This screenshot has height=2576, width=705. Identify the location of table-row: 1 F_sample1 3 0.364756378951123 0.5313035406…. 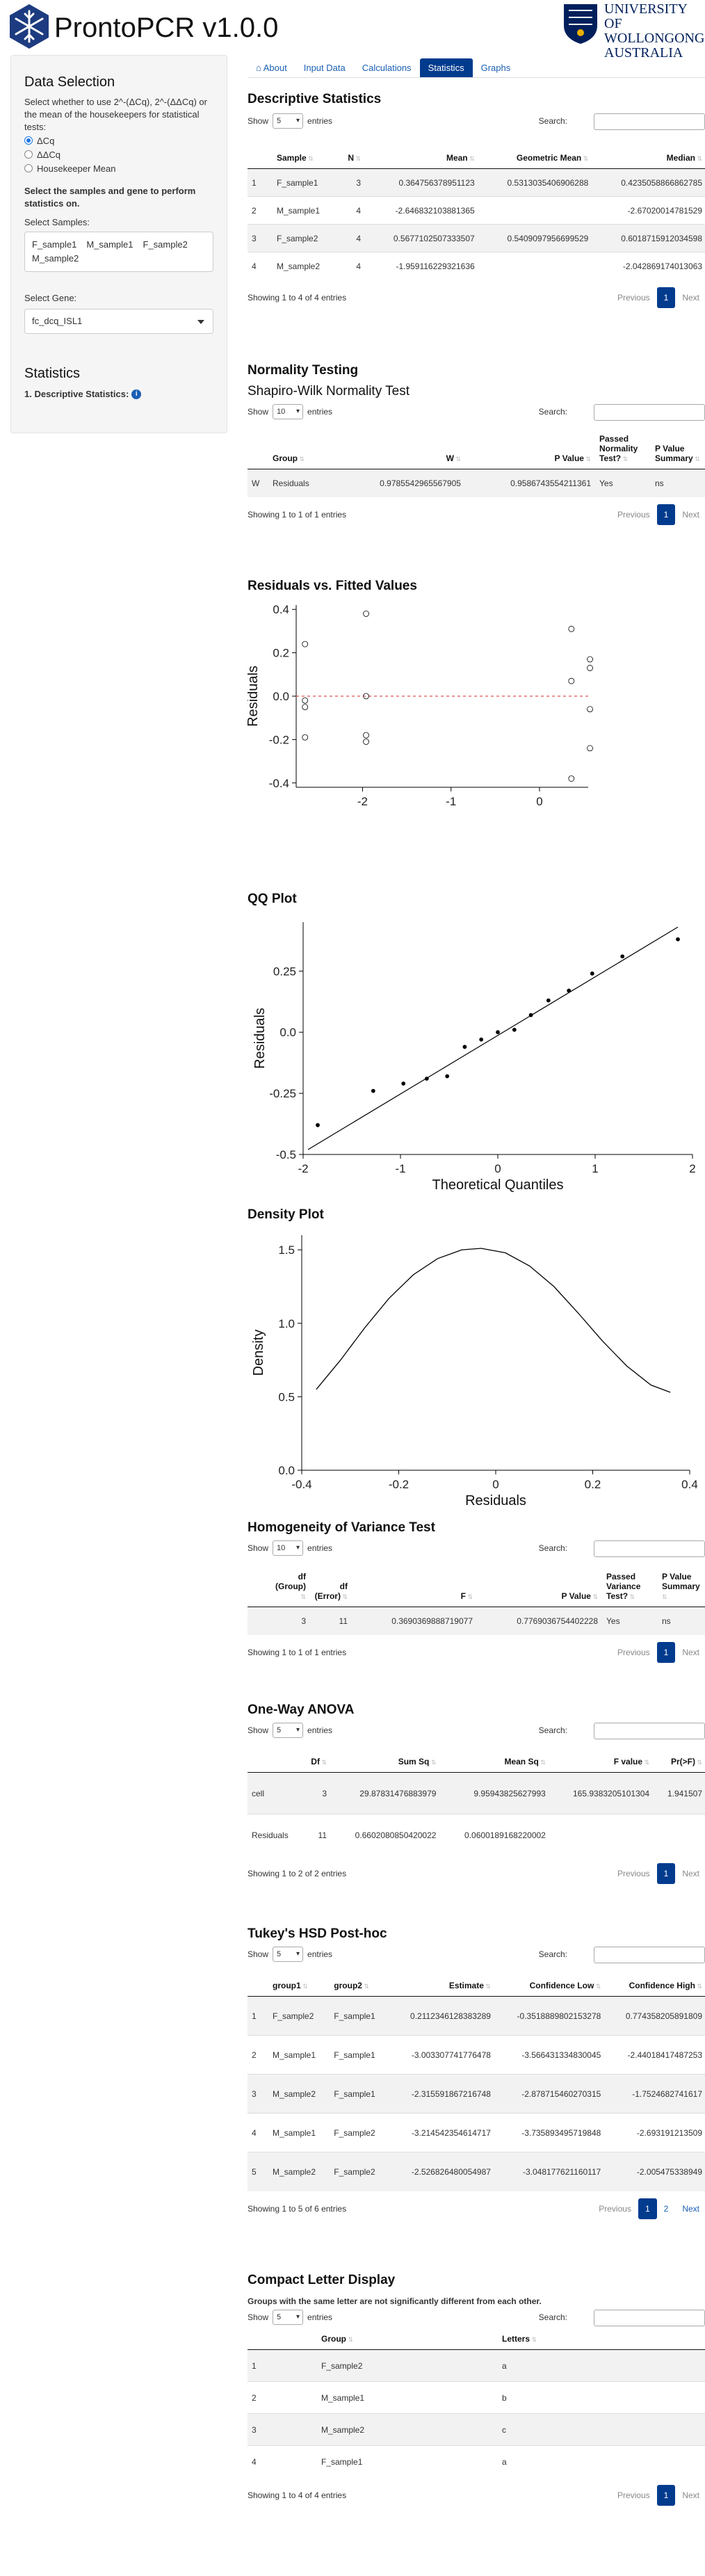
(477, 182).